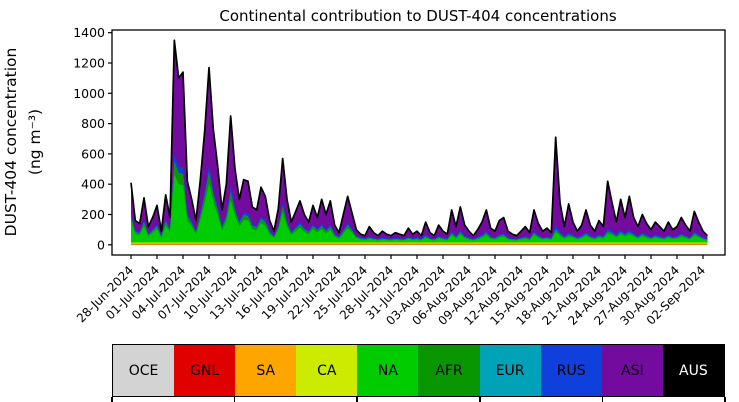 This screenshot has width=739, height=402. I want to click on y-tick-label: 200, so click(93, 214).